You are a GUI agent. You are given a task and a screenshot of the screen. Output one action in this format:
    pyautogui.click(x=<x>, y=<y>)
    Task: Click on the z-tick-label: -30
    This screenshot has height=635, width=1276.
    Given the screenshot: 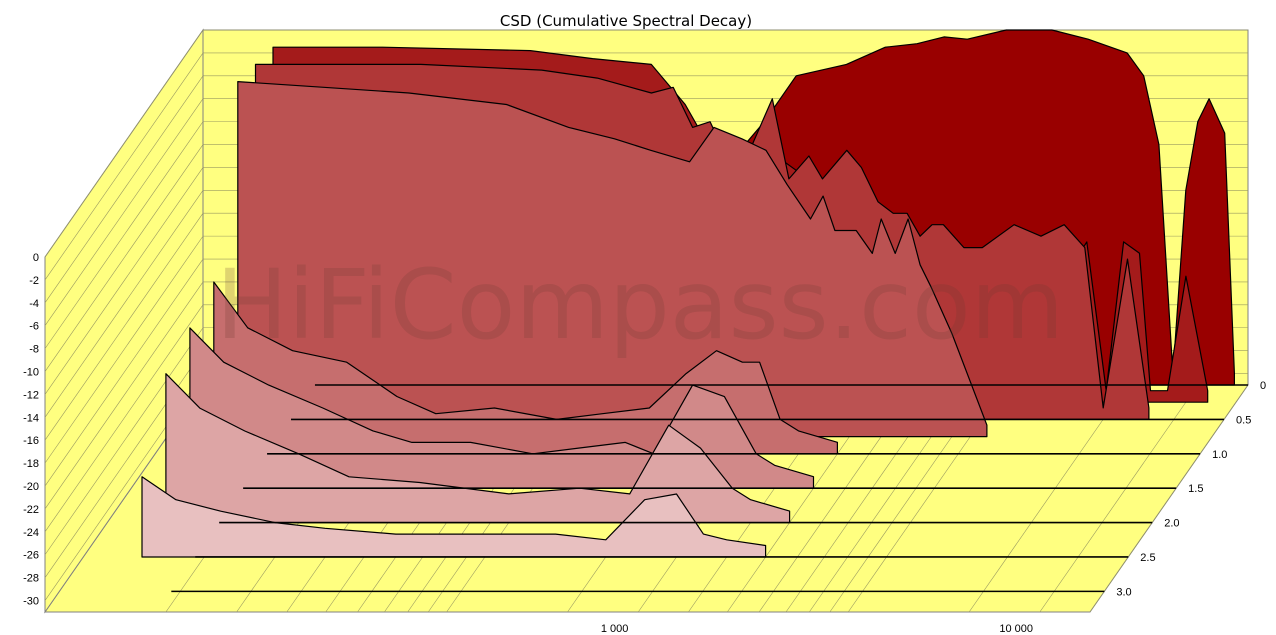 What is the action you would take?
    pyautogui.click(x=31, y=602)
    